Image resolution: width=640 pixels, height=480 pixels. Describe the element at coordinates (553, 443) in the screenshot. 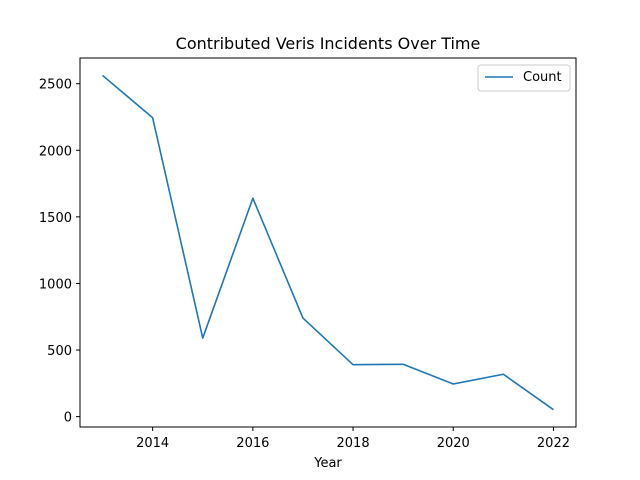

I see `x-tick-label: 2022` at that location.